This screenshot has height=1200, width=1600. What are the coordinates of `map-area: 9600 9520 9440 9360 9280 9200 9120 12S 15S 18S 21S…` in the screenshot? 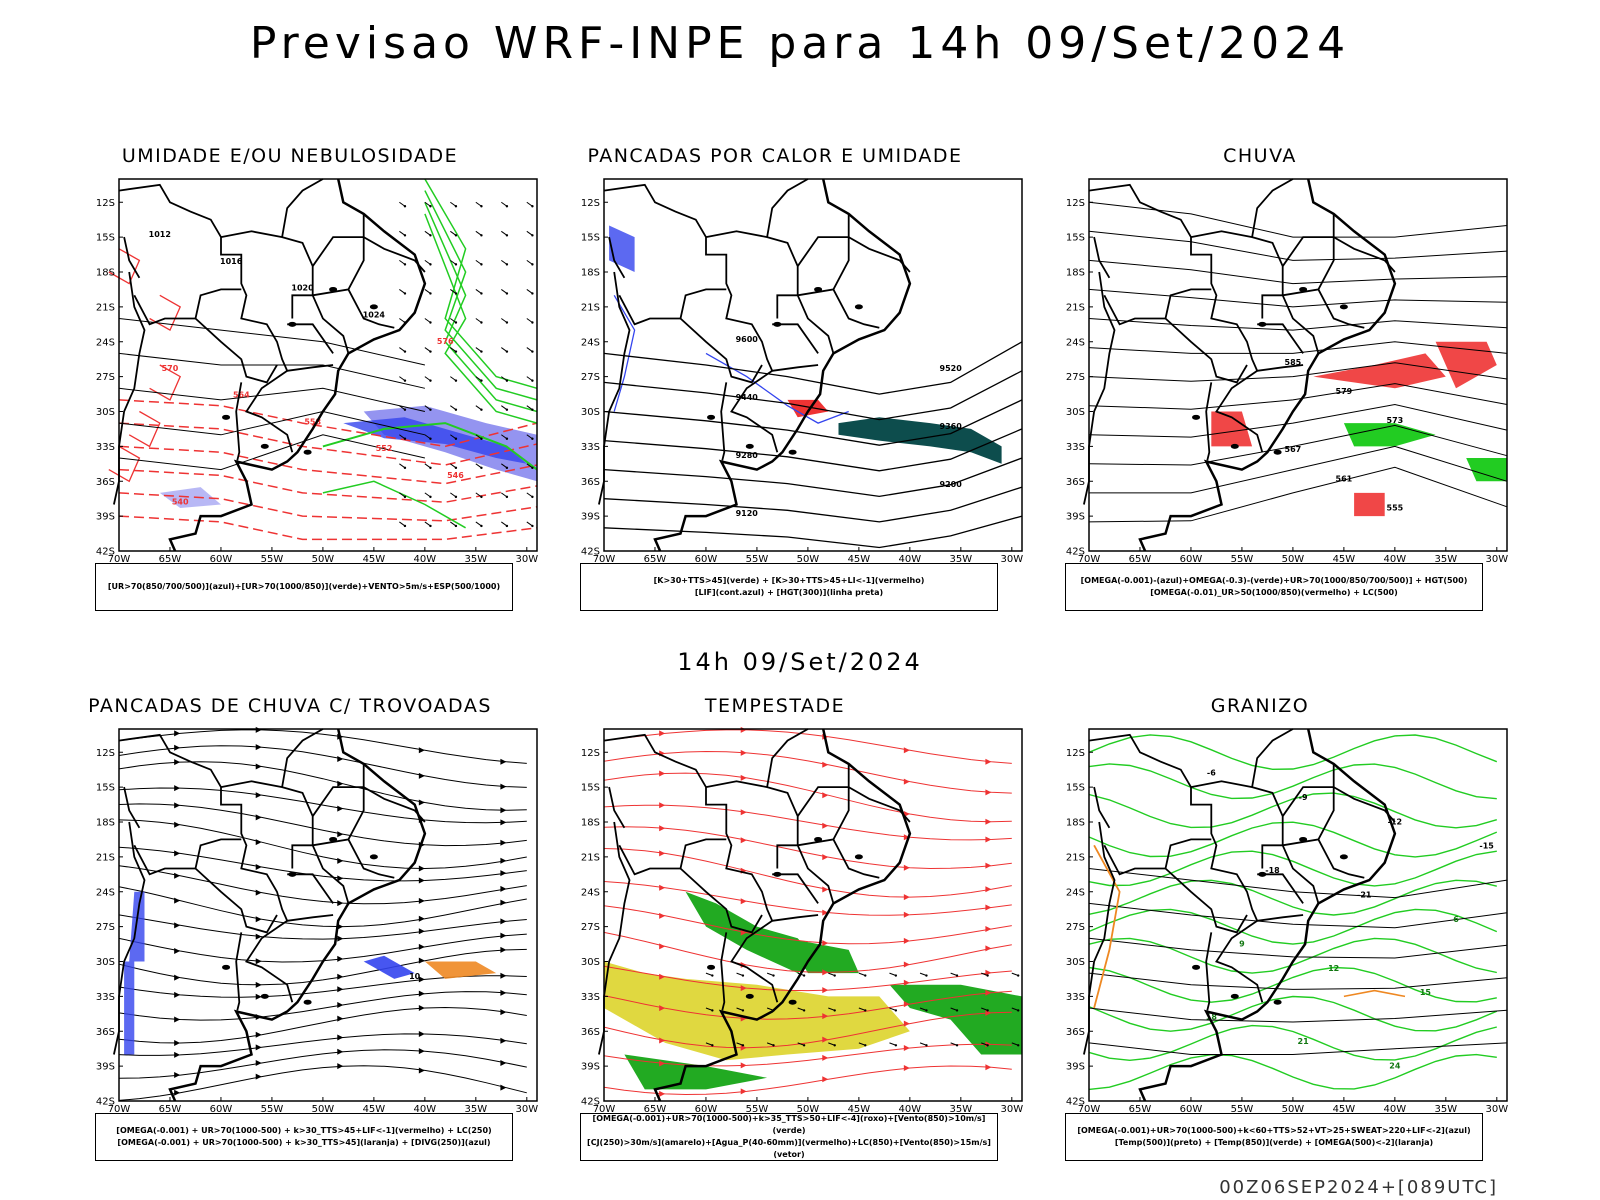 It's located at (802, 371).